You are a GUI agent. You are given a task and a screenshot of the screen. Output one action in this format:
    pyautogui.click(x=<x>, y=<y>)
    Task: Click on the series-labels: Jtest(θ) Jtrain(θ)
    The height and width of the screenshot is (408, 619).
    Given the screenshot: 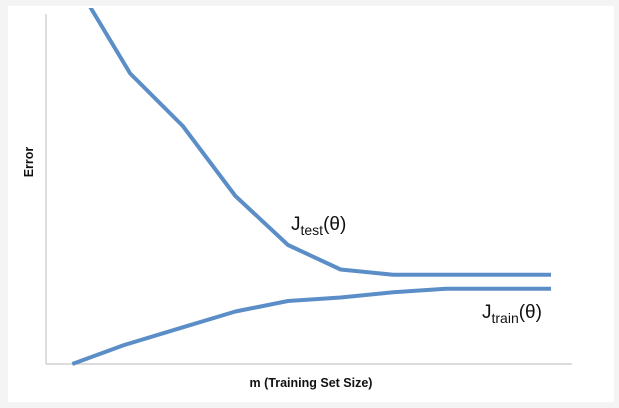 What is the action you would take?
    pyautogui.click(x=416, y=270)
    